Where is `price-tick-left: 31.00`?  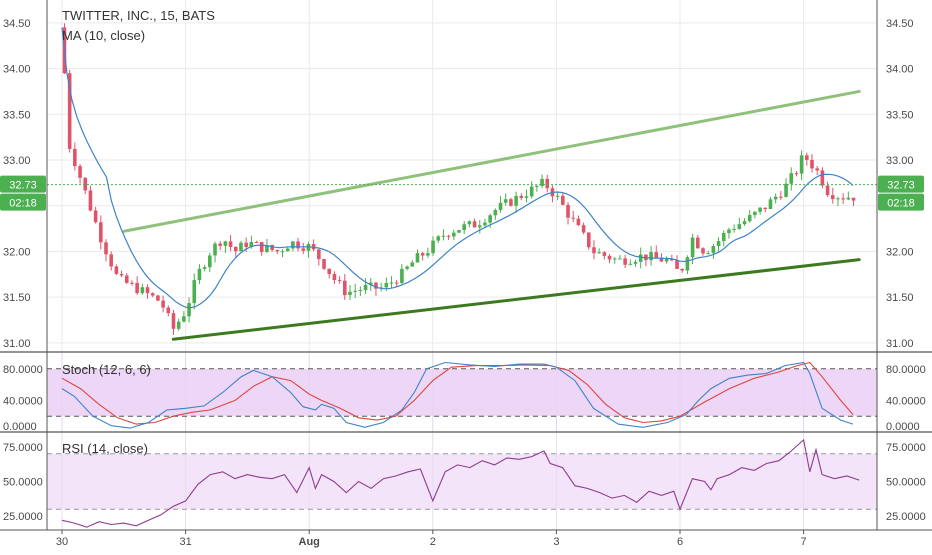 price-tick-left: 31.00 is located at coordinates (17, 344).